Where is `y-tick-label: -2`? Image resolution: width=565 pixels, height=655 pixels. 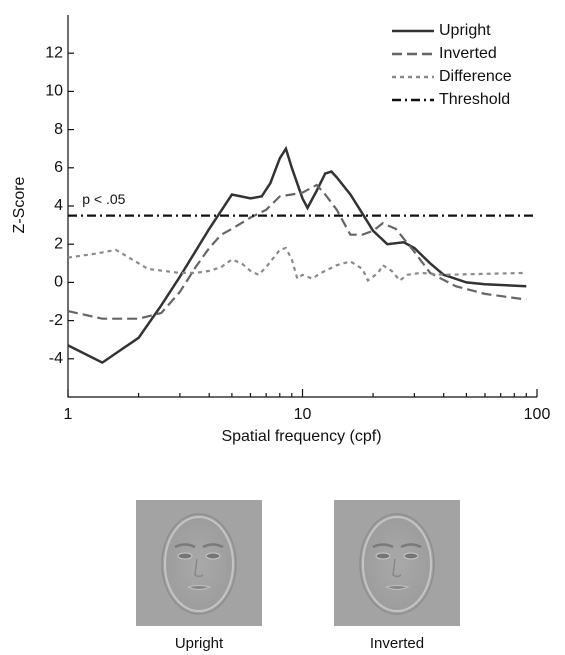 y-tick-label: -2 is located at coordinates (56, 320).